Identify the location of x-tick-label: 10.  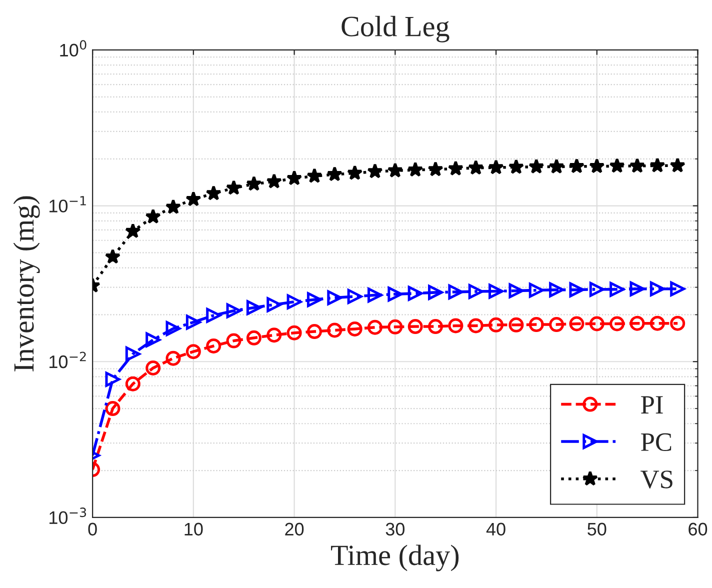
(193, 529).